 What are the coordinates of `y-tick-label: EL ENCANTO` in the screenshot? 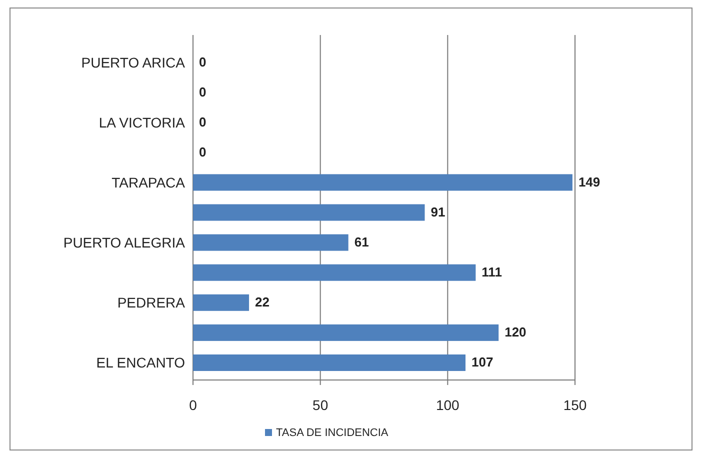 It's located at (141, 362).